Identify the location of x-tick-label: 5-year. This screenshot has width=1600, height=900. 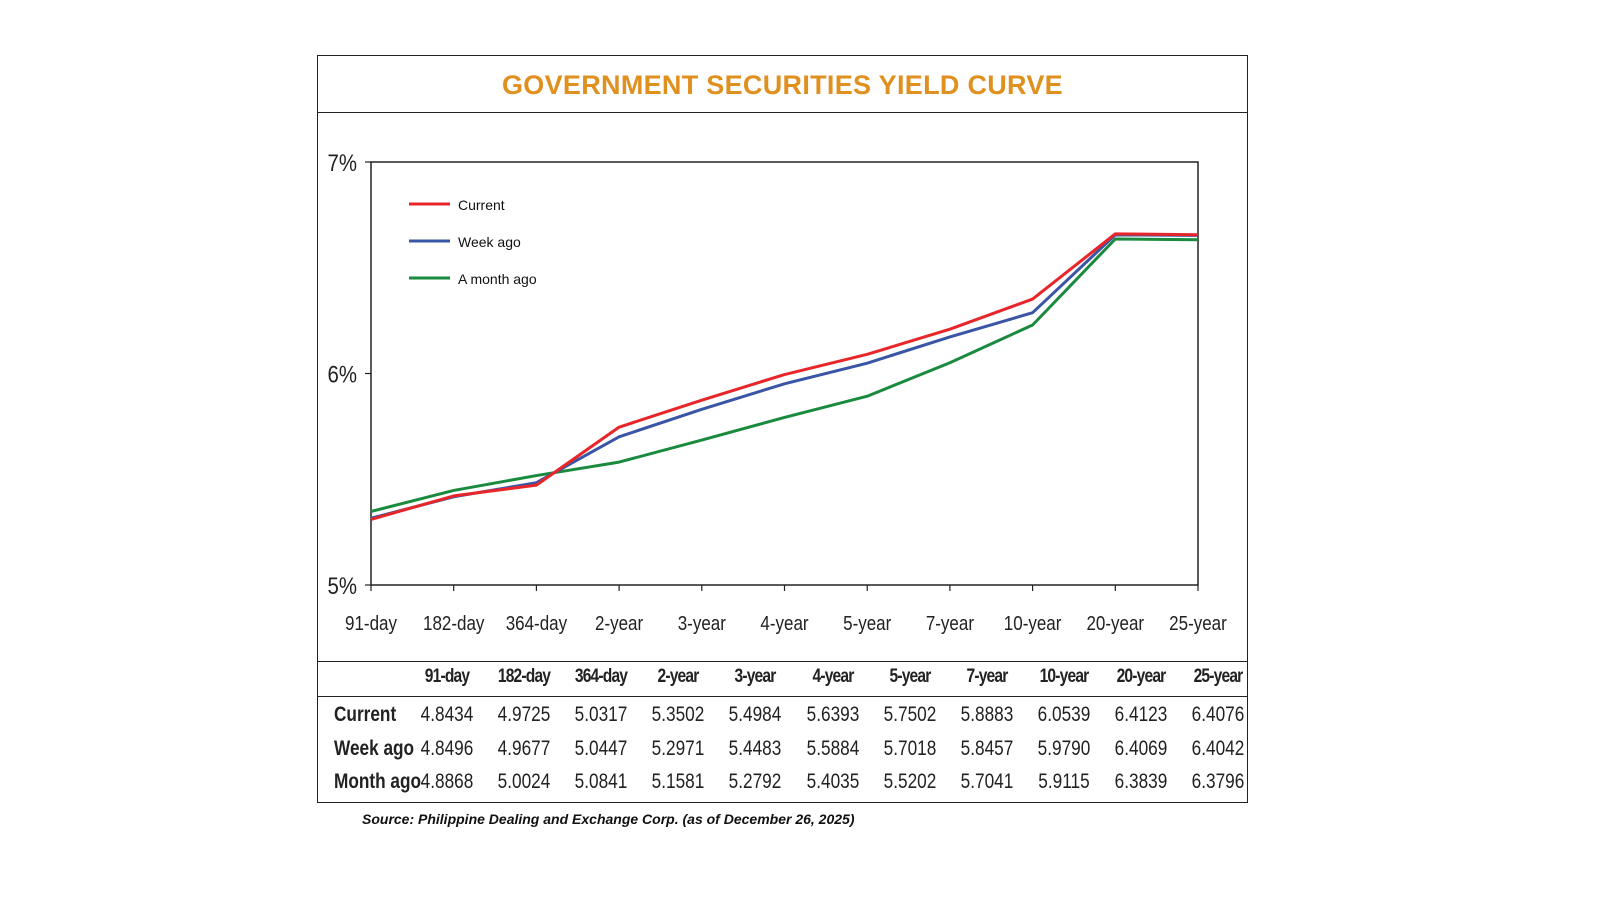
(867, 623).